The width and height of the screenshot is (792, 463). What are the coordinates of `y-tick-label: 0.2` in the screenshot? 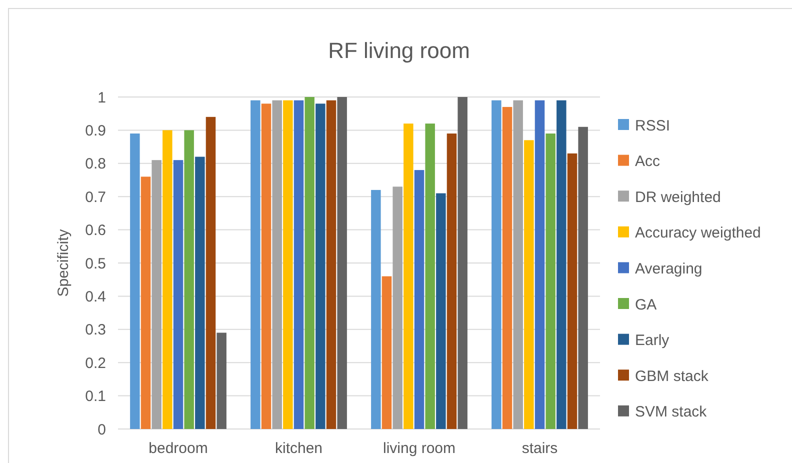 It's located at (95, 363).